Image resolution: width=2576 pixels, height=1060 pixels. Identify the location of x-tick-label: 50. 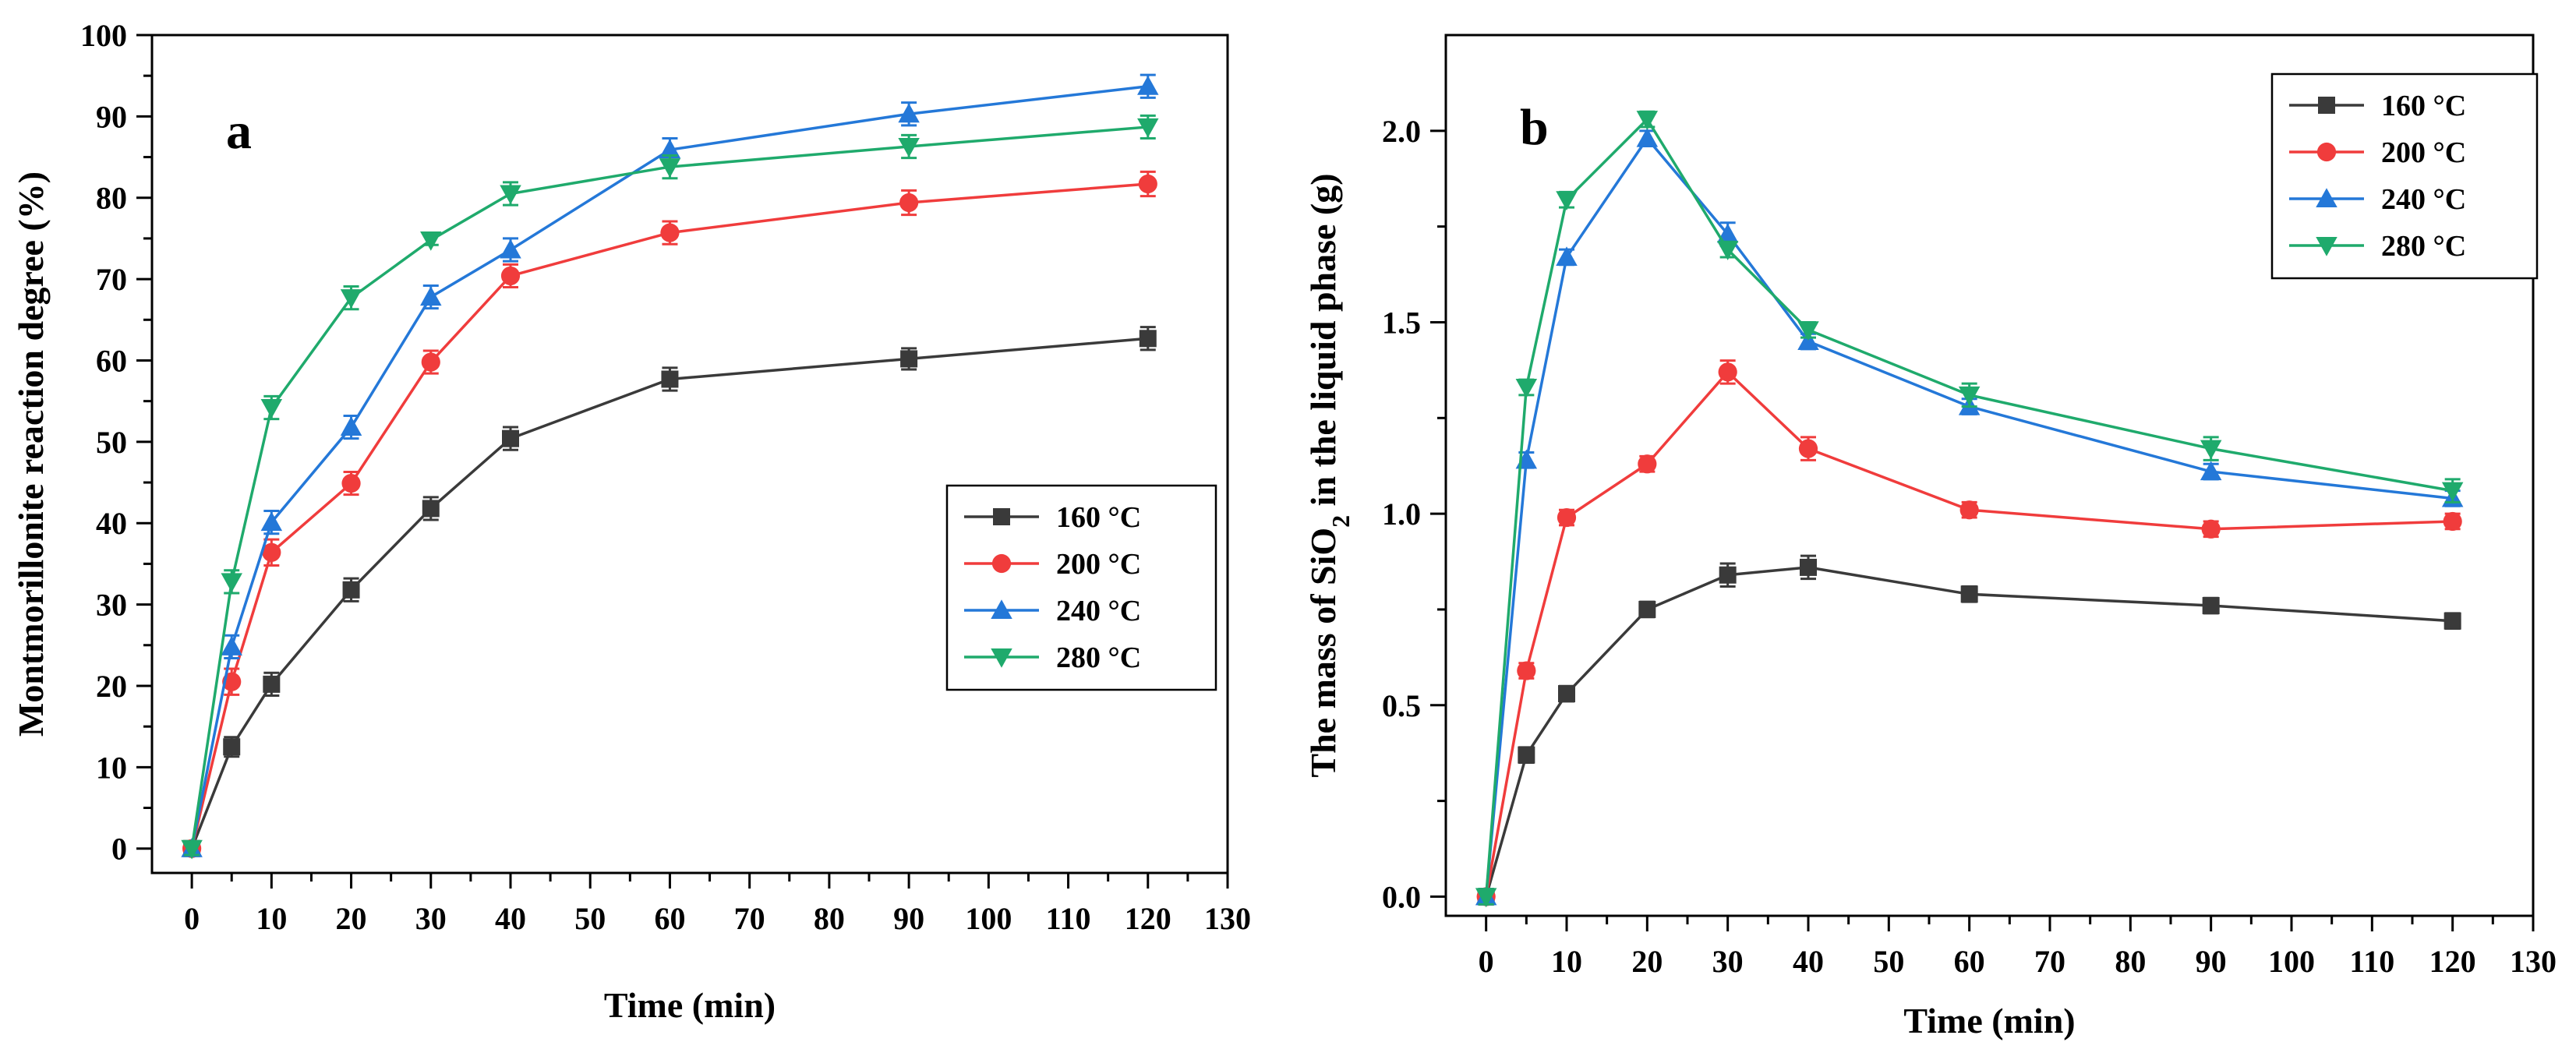
(1888, 961).